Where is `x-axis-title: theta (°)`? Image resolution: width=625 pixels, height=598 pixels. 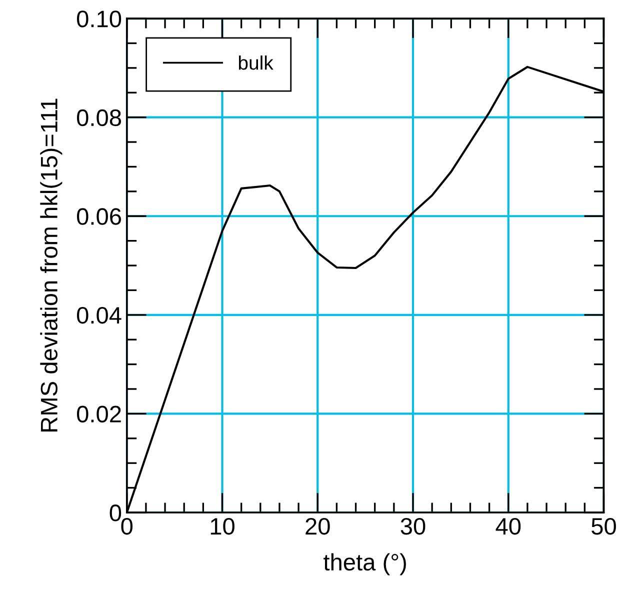
x-axis-title: theta (°) is located at coordinates (365, 564).